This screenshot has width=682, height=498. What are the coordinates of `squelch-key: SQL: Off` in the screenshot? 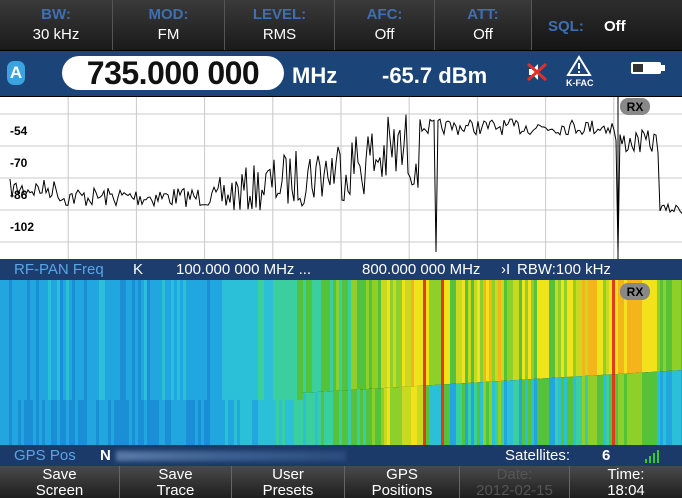 It's located at (607, 25).